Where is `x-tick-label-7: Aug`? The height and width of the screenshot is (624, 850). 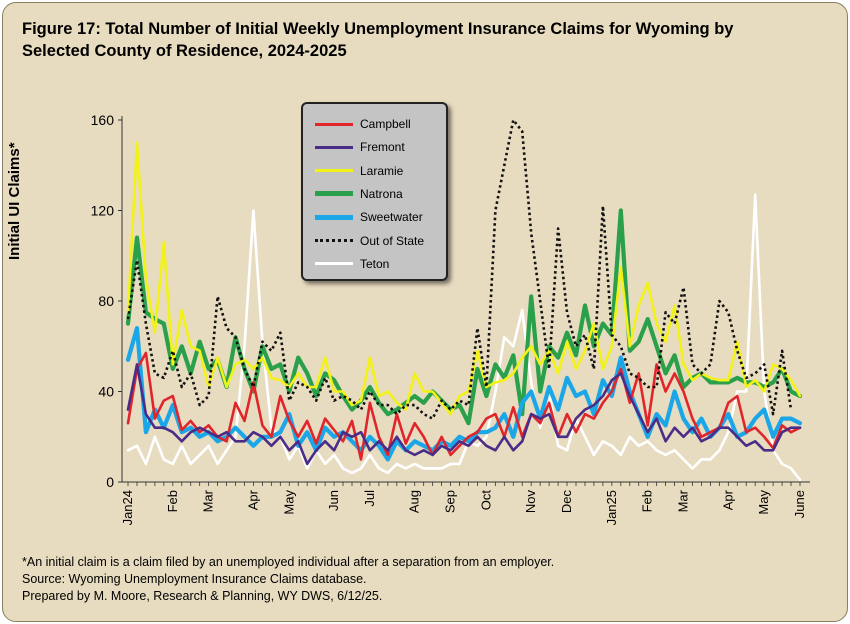 x-tick-label-7: Aug is located at coordinates (414, 501).